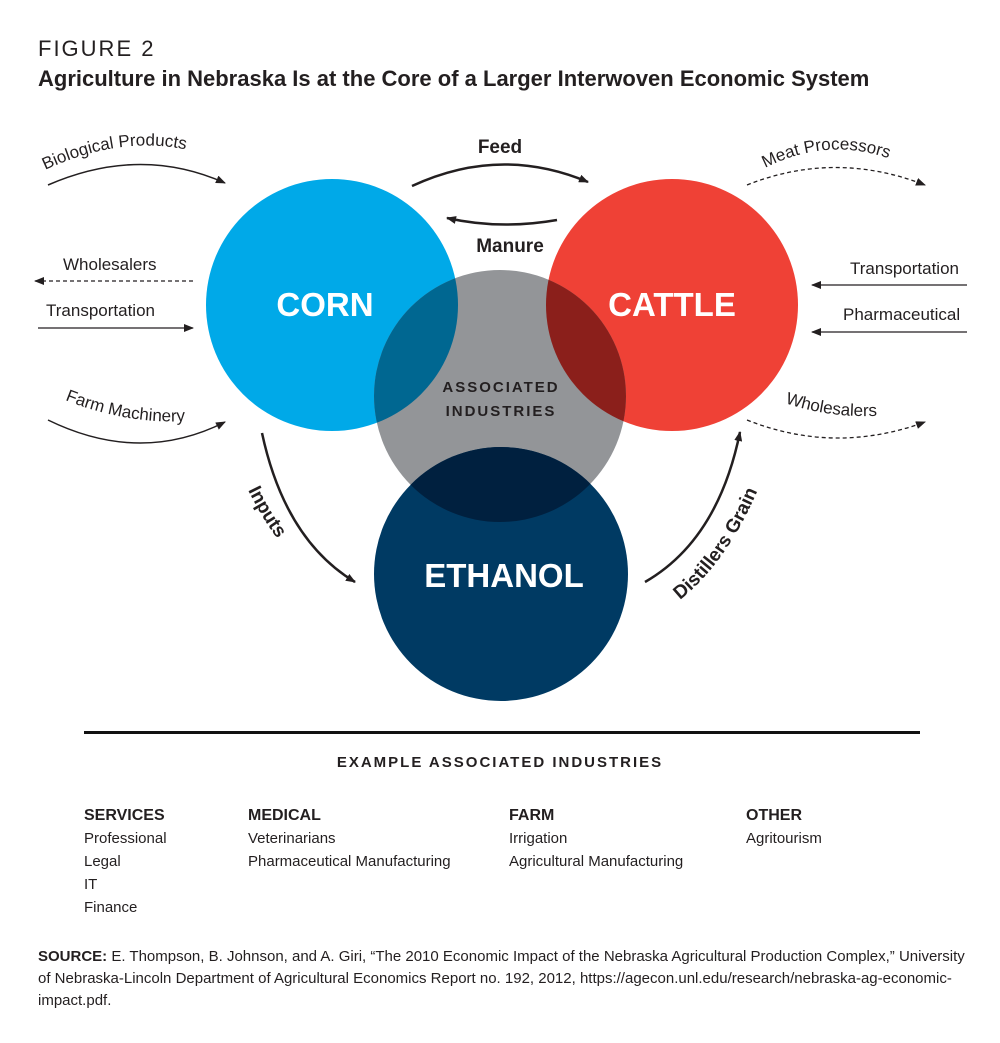  Describe the element at coordinates (308, 508) in the screenshot. I see `inputs-arrow` at that location.